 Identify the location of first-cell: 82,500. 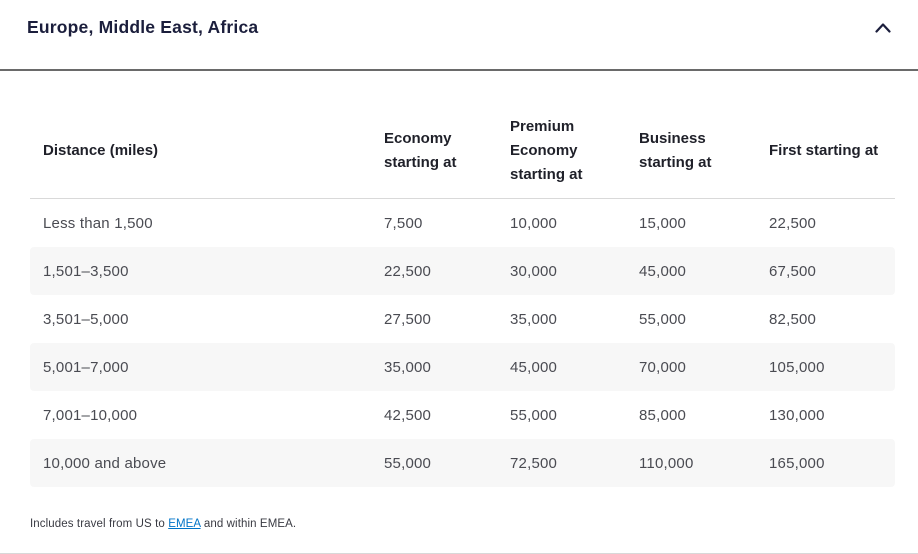
(793, 319).